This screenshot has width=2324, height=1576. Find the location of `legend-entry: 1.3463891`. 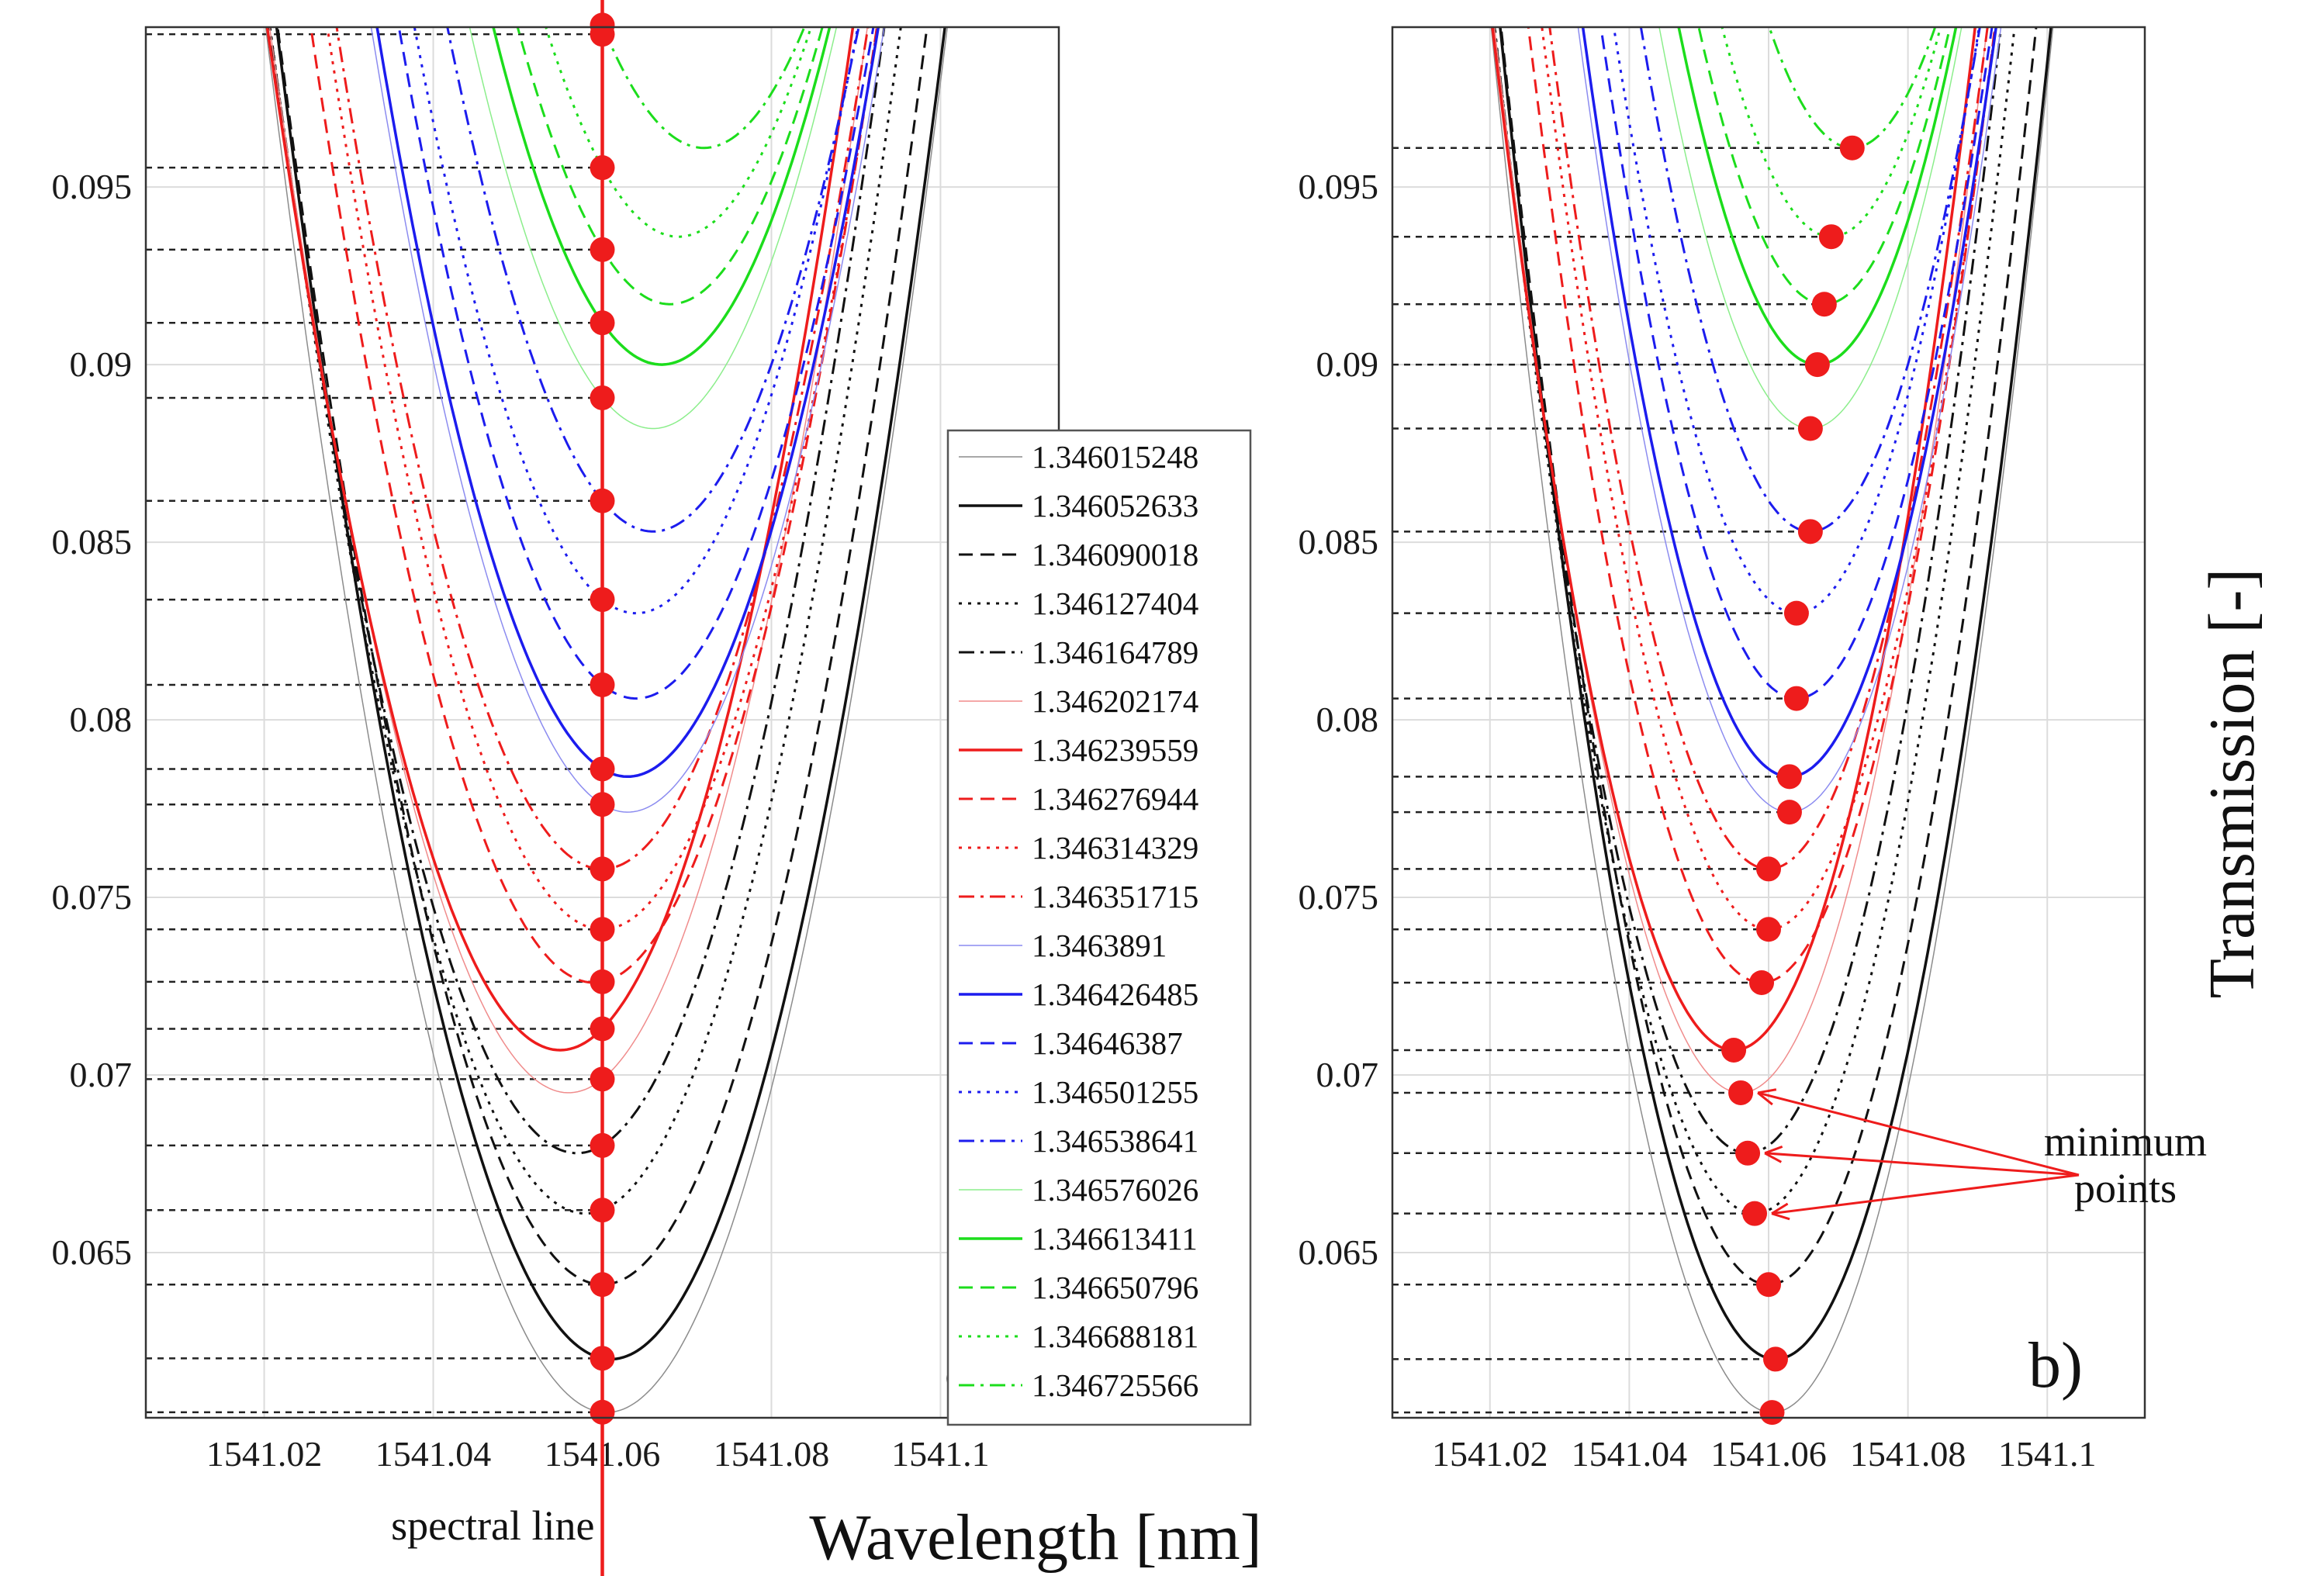

legend-entry: 1.3463891 is located at coordinates (1099, 945).